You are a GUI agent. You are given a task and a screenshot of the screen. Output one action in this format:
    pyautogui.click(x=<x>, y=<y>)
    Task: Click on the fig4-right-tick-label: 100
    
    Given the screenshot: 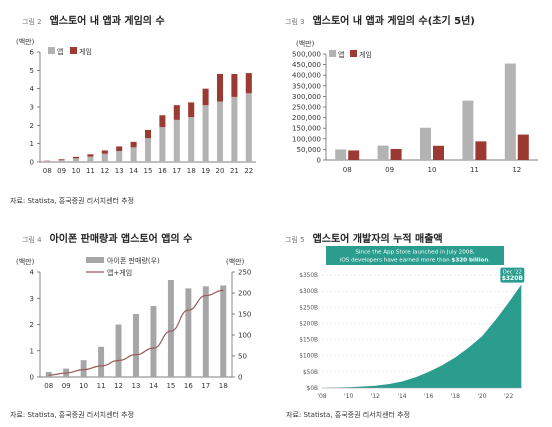 What is the action you would take?
    pyautogui.click(x=244, y=336)
    